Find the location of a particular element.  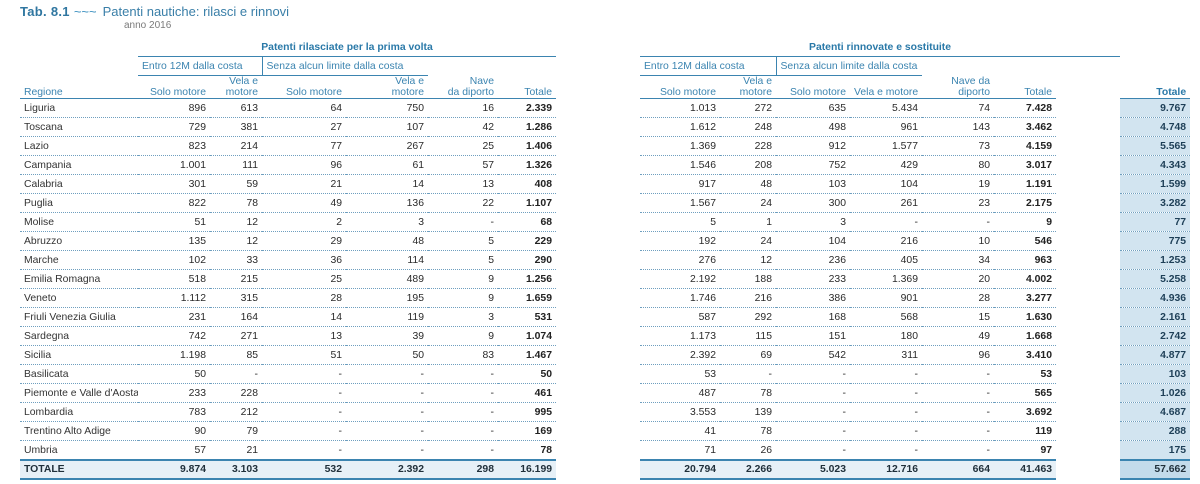

table-cell: 233 is located at coordinates (813, 279).